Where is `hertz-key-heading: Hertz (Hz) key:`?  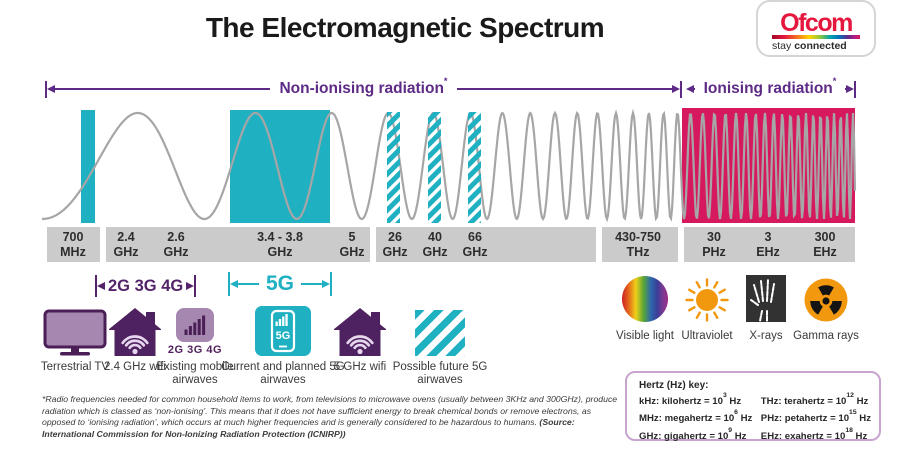 hertz-key-heading: Hertz (Hz) key: is located at coordinates (674, 385).